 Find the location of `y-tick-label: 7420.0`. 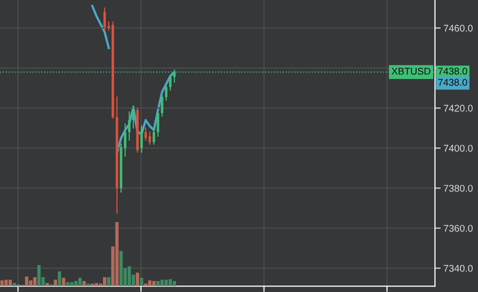

y-tick-label: 7420.0 is located at coordinates (458, 108).